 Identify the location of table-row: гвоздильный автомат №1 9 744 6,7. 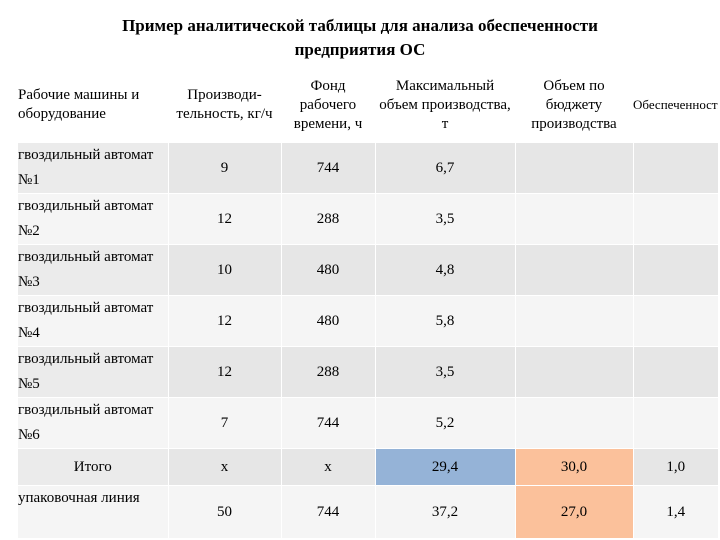
(368, 168).